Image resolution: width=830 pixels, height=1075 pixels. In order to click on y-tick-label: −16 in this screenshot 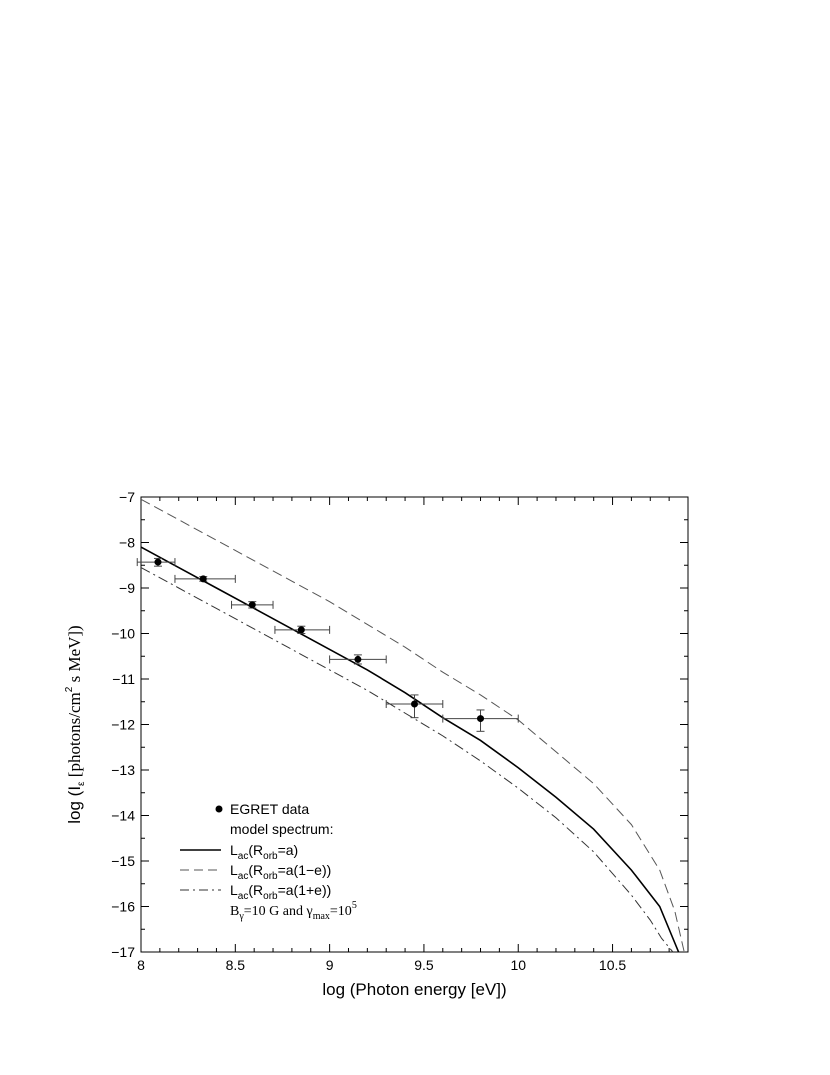, I will do `click(123, 907)`.